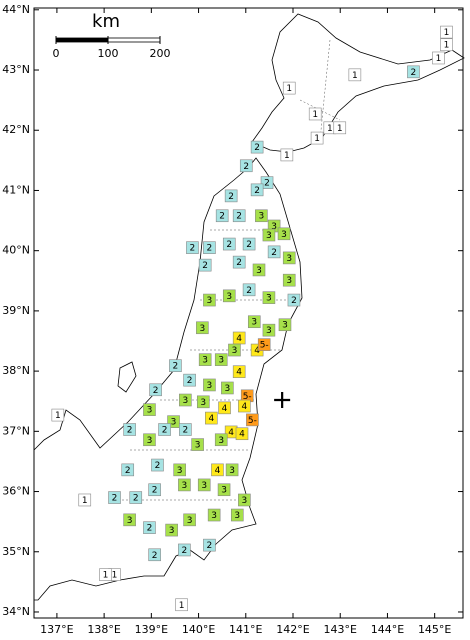 The image size is (470, 640). I want to click on scale-tick-label: 100, so click(108, 53).